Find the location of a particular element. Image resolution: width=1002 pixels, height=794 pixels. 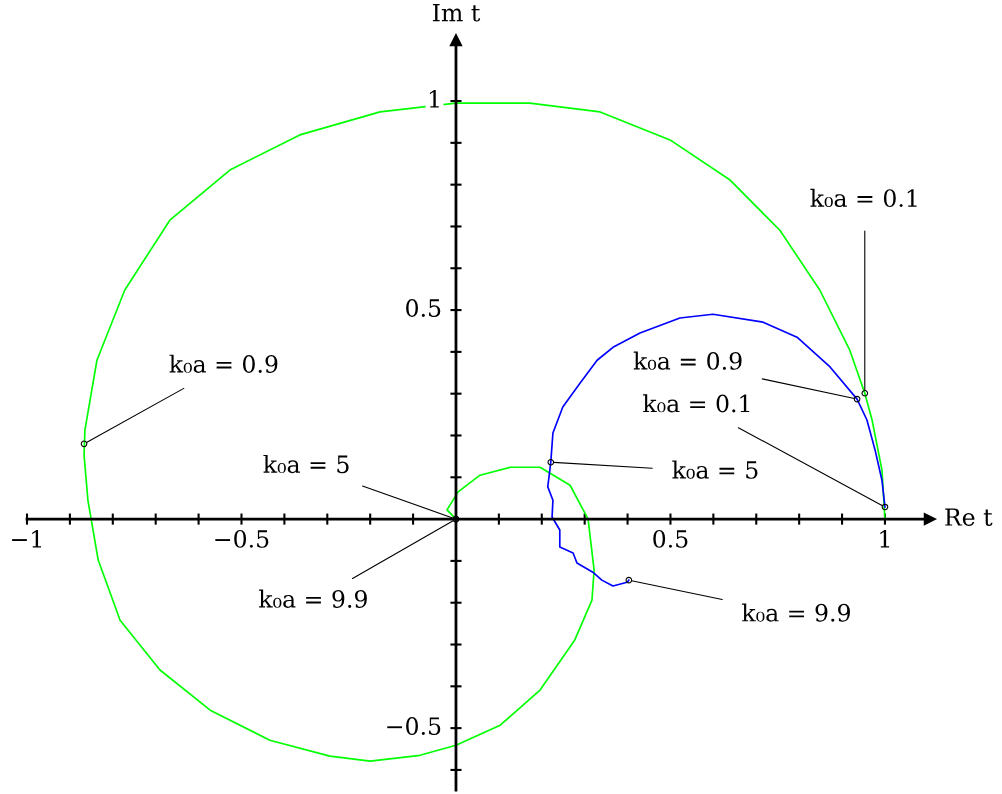

y-tick-label: 0.5 is located at coordinates (423, 308).